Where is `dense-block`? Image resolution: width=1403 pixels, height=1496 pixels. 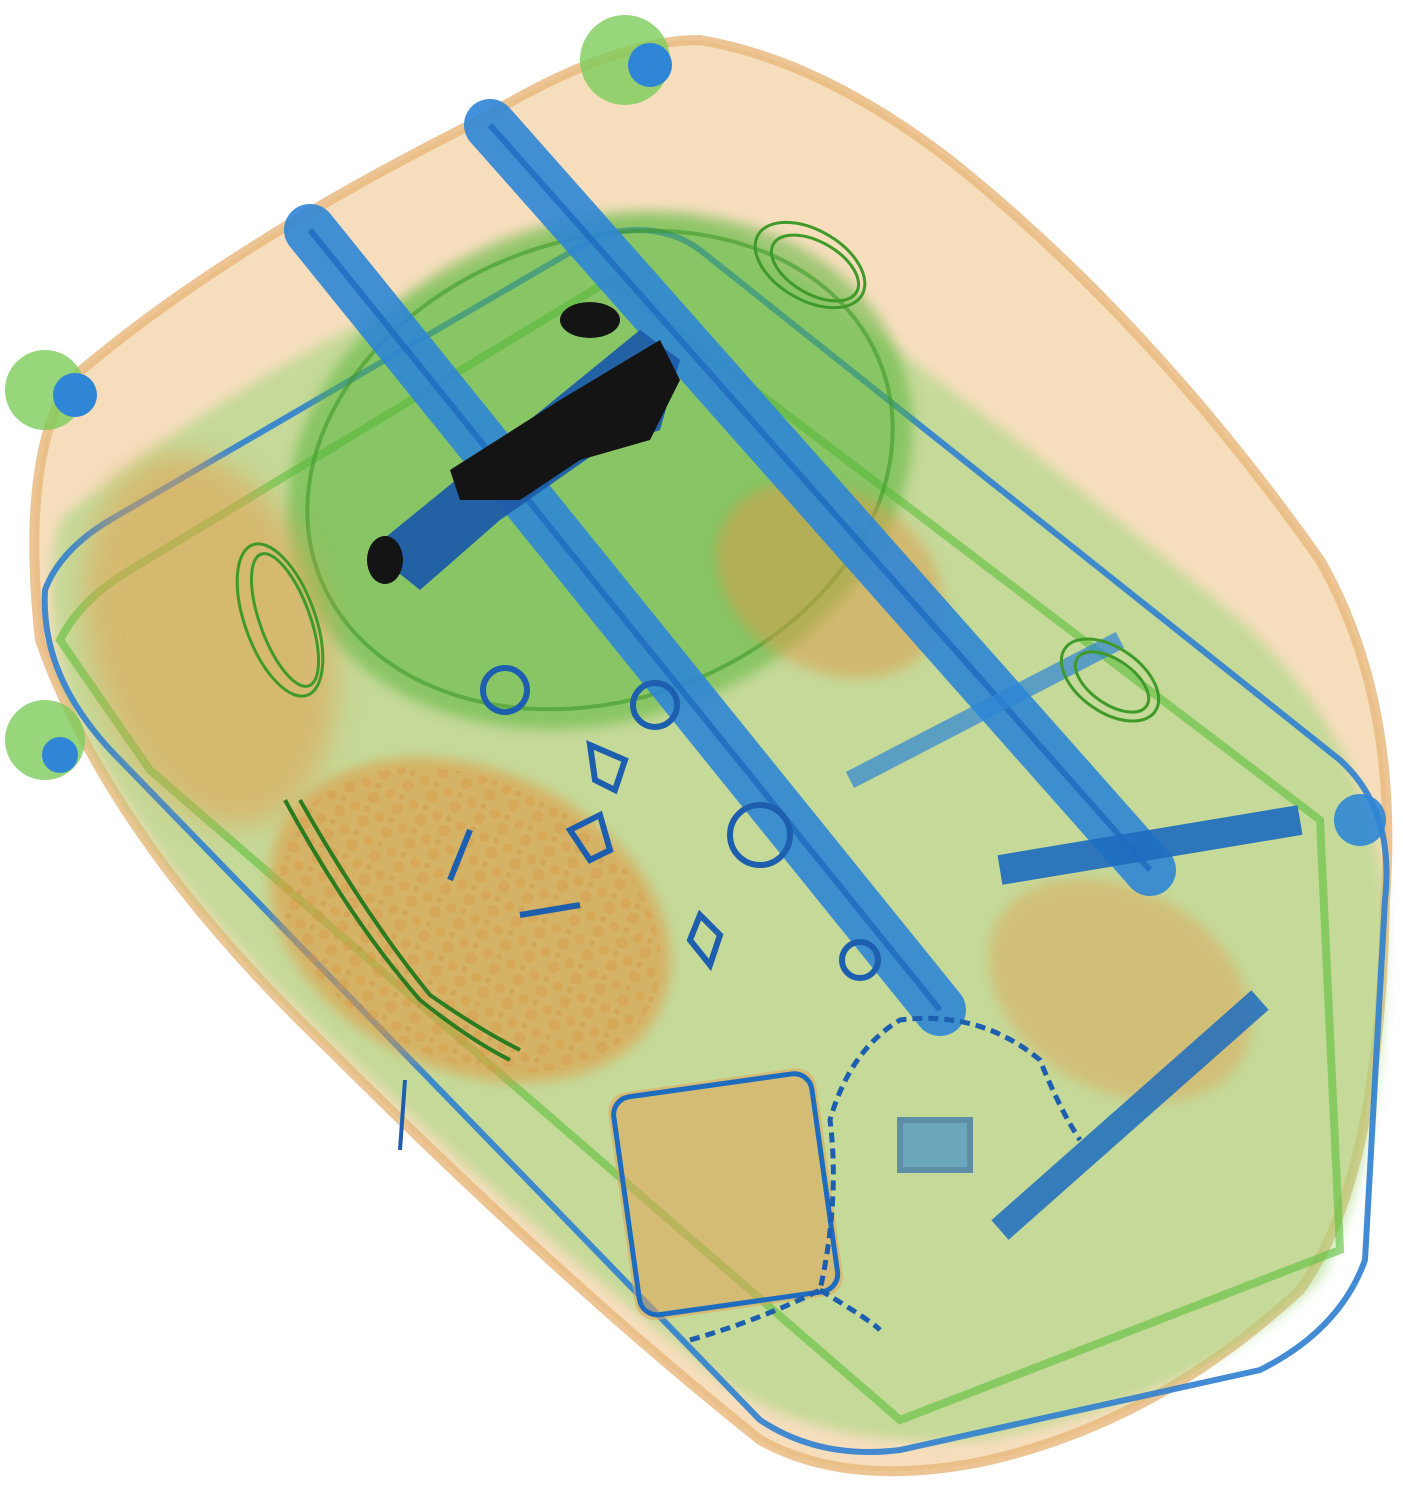
dense-block is located at coordinates (523, 446).